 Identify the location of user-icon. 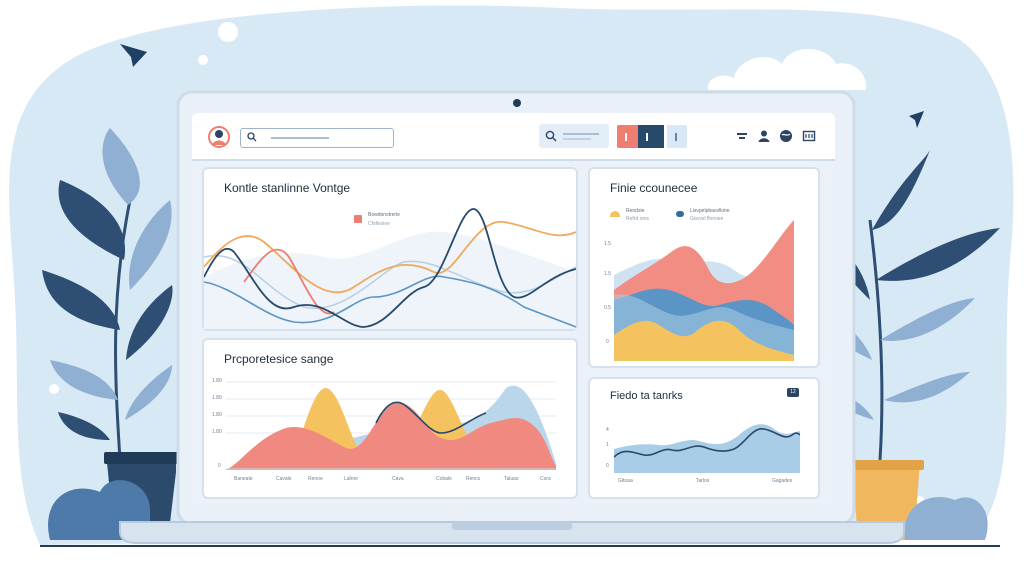
(764, 136).